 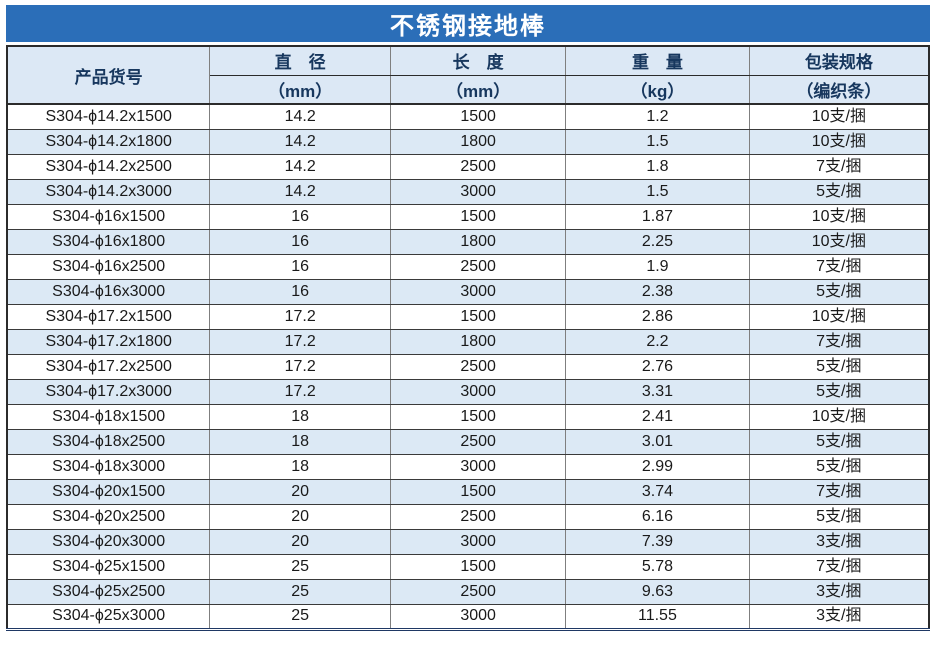 What do you see at coordinates (108, 167) in the screenshot?
I see `product-code-cell: S304-ϕ14.2x2500` at bounding box center [108, 167].